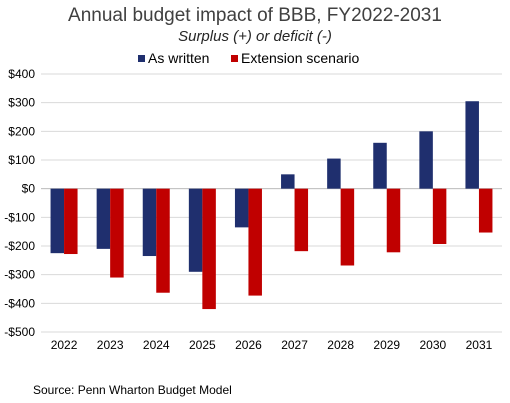 This screenshot has height=403, width=510. I want to click on y-tick-label: $100, so click(21, 160).